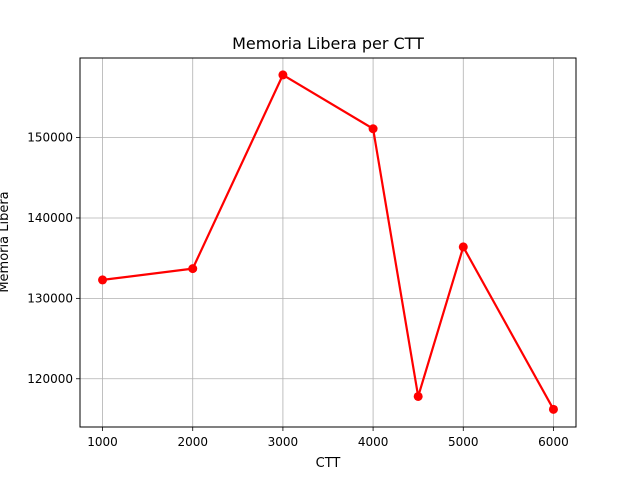 Image resolution: width=640 pixels, height=480 pixels. I want to click on y-axis-label: Memoria Libera, so click(6, 241).